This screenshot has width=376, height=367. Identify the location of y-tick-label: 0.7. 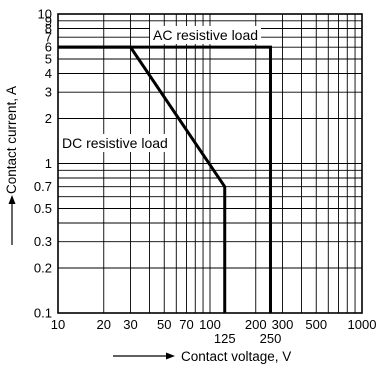
(43, 186).